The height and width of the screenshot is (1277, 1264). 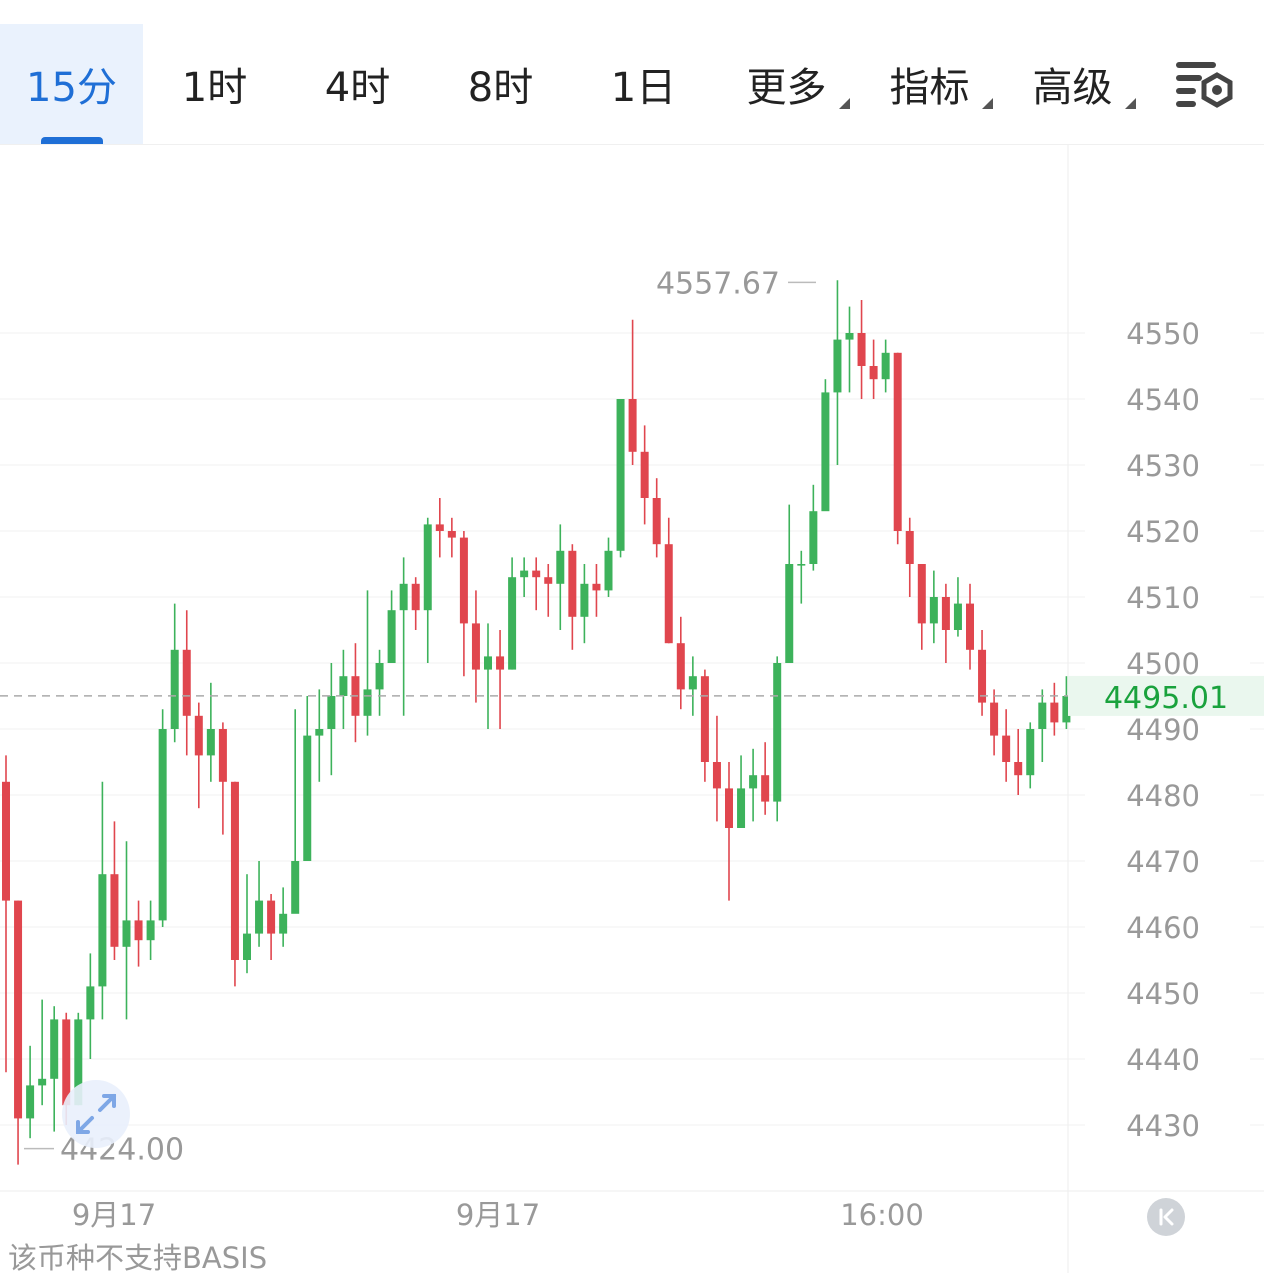 I want to click on high-price-label: 4557.67, so click(x=718, y=283).